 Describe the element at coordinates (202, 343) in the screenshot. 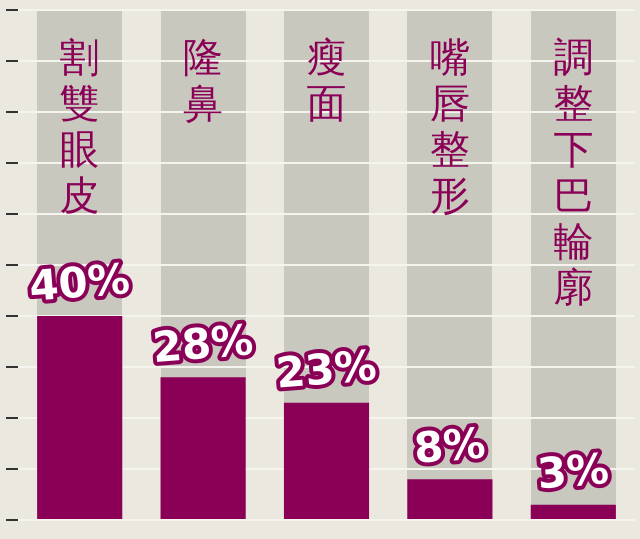

I see `data-label: 28%` at that location.